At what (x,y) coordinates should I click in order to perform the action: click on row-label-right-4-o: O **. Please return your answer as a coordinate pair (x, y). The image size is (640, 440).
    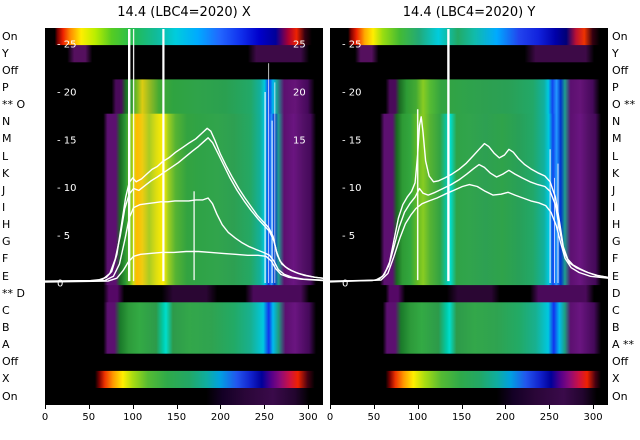
    Looking at the image, I should click on (624, 105).